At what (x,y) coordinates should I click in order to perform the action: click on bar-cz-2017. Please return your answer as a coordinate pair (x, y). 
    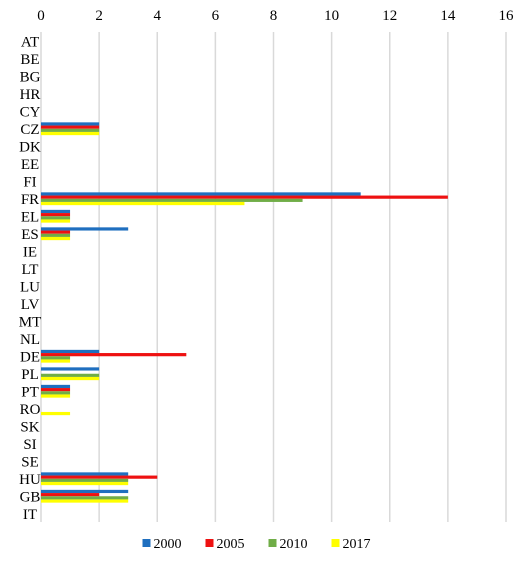
    Looking at the image, I should click on (70, 133).